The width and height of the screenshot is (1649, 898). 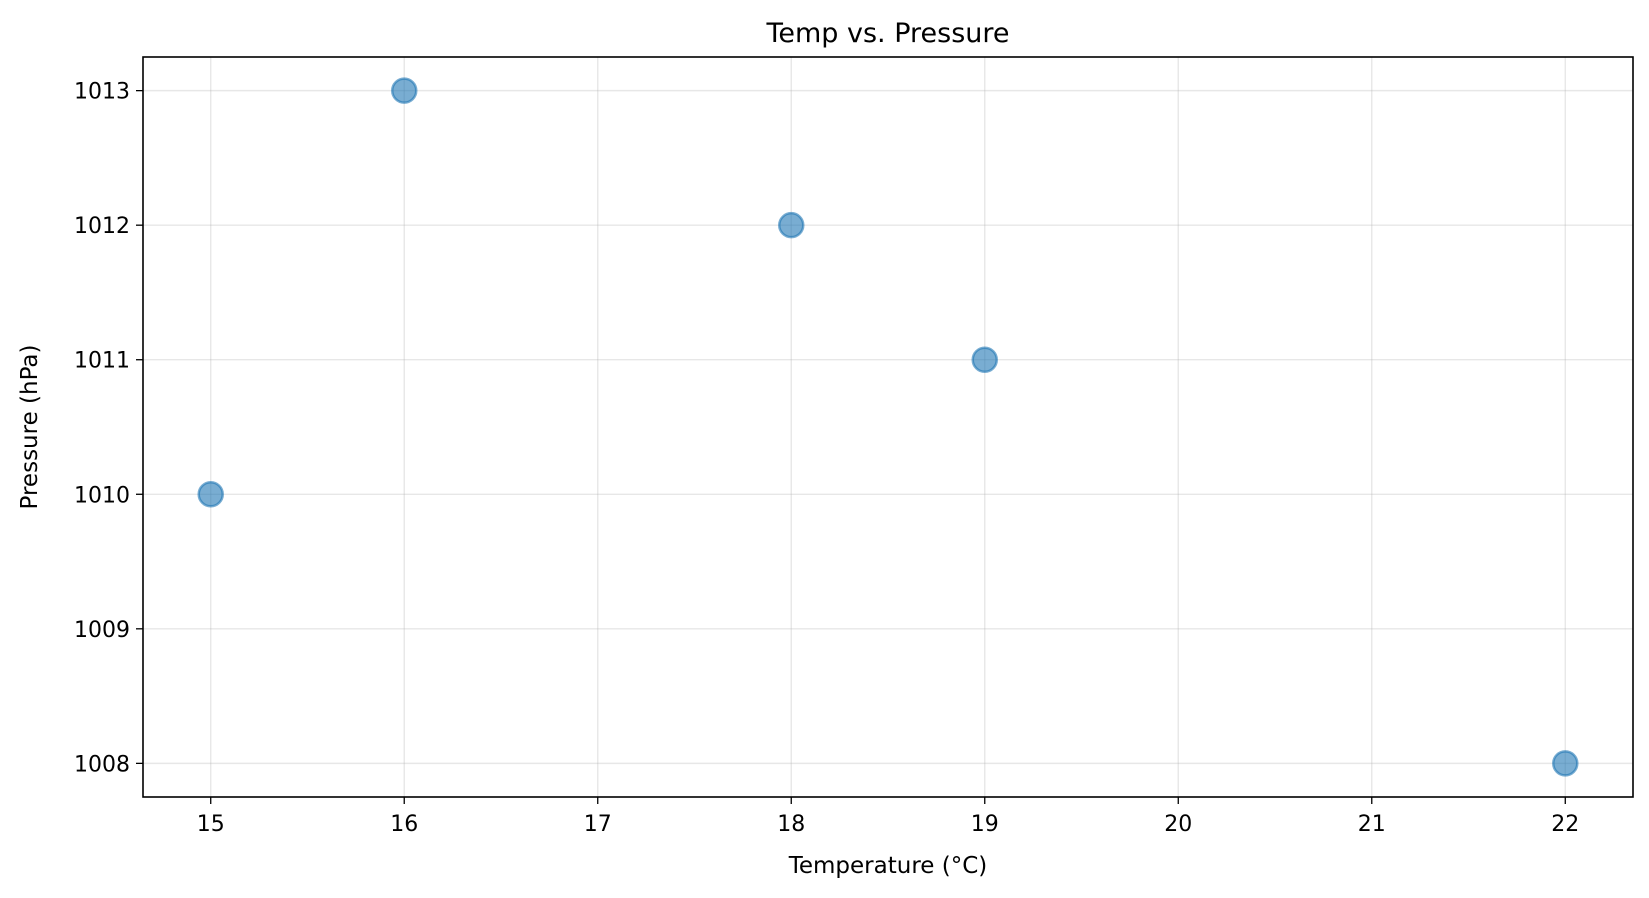 What do you see at coordinates (404, 824) in the screenshot?
I see `x-tick-label: 16` at bounding box center [404, 824].